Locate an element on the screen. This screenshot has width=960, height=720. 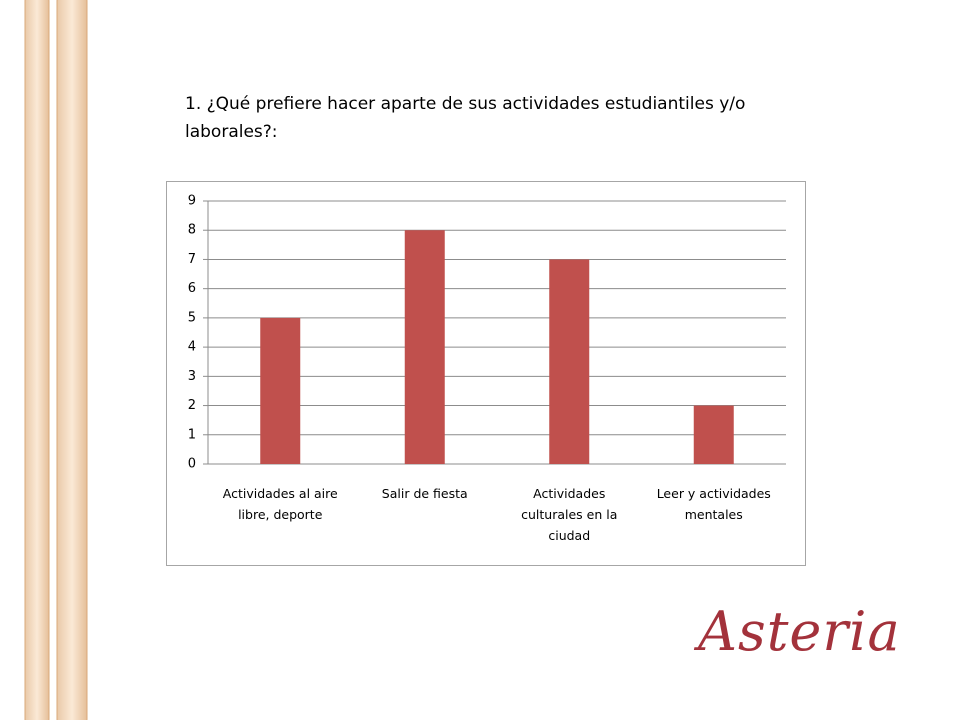
y-tick-label: 0 is located at coordinates (192, 464).